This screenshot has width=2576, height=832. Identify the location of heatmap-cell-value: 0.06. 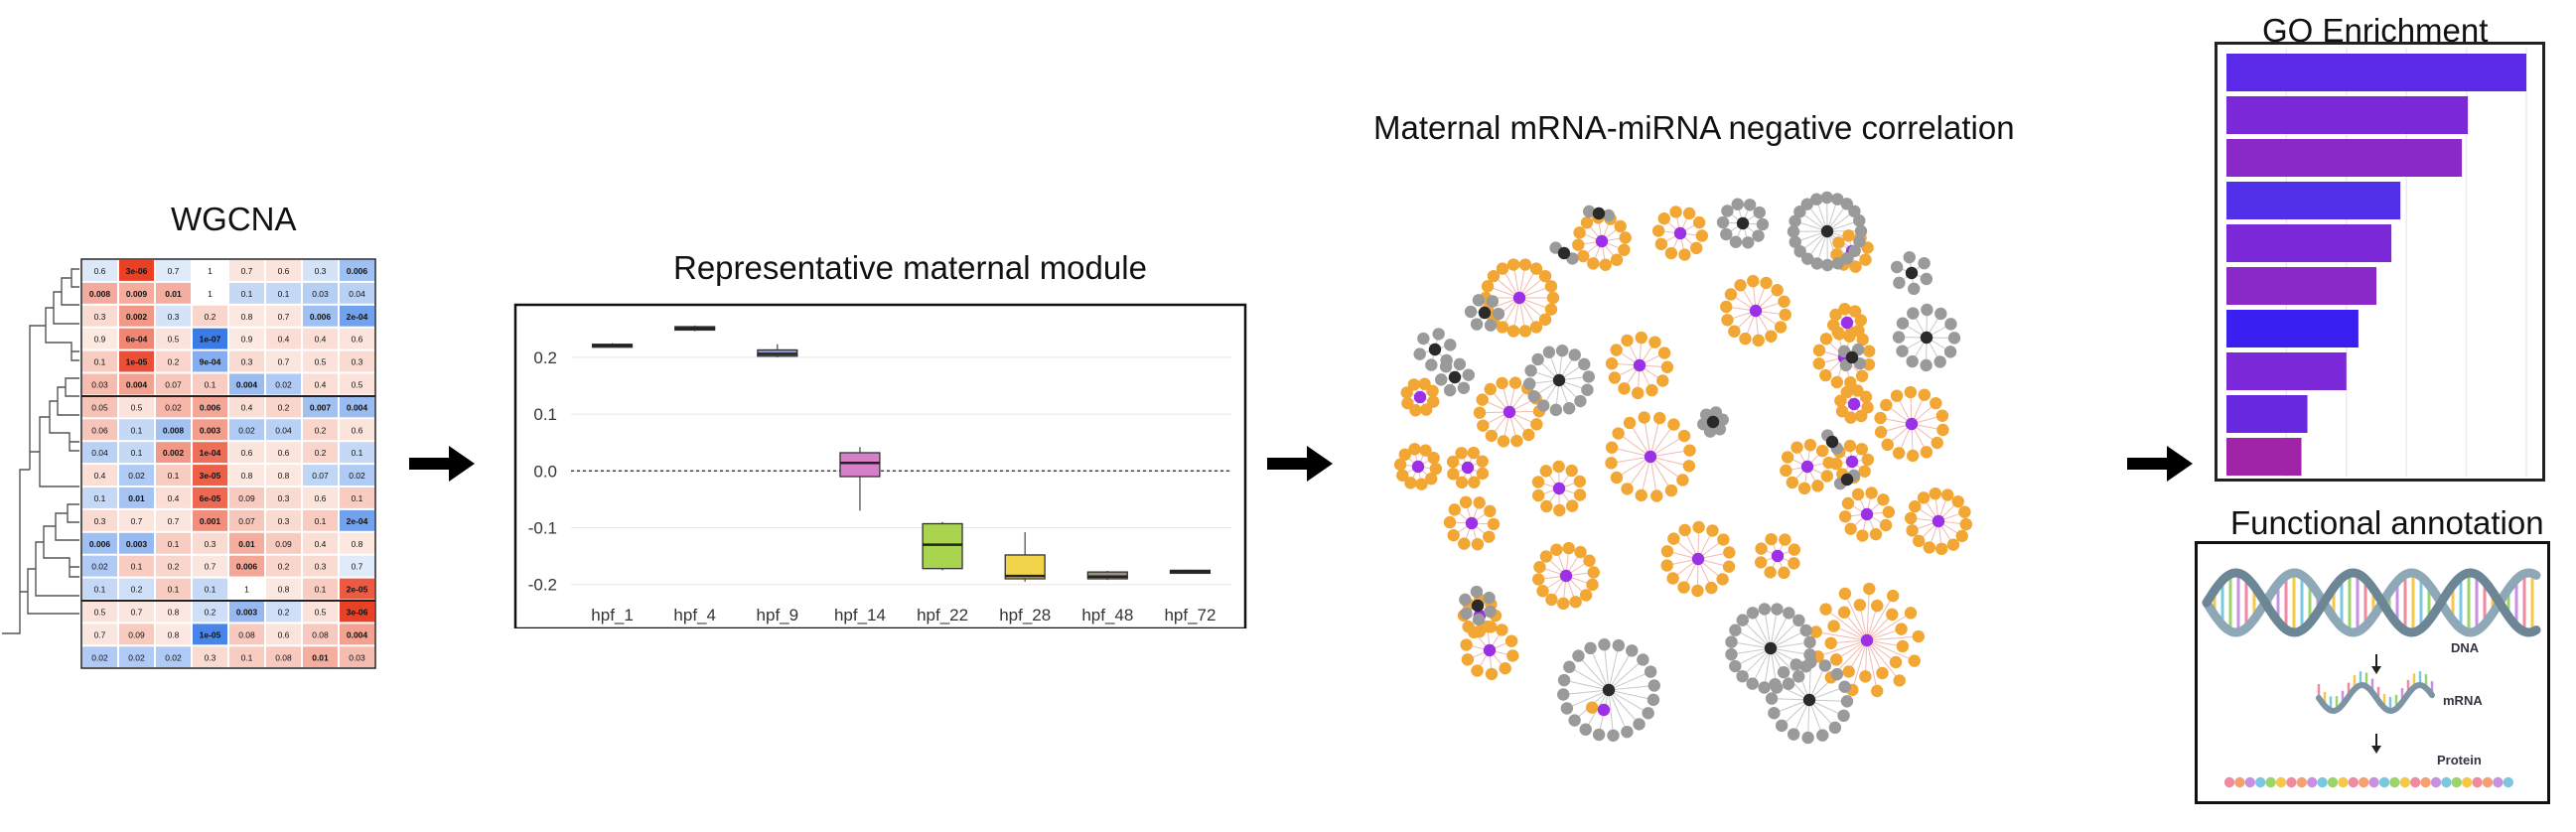
(99, 430).